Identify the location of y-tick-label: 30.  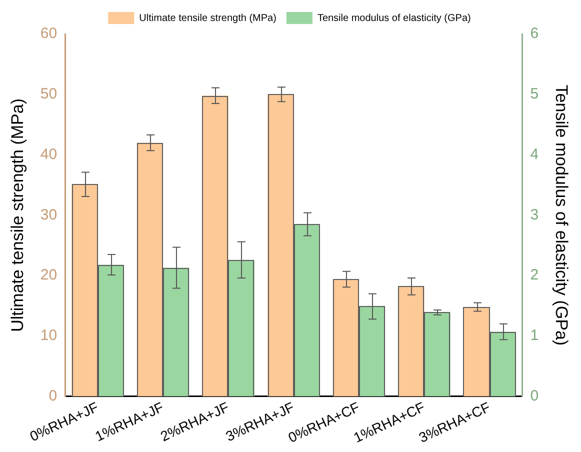
(49, 215).